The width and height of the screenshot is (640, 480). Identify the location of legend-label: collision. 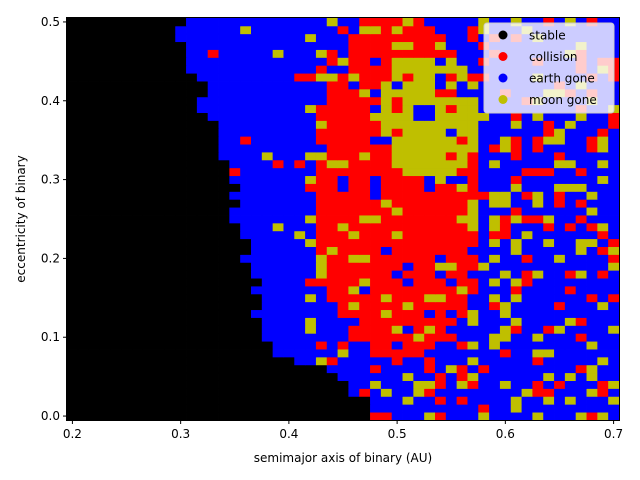
(553, 57).